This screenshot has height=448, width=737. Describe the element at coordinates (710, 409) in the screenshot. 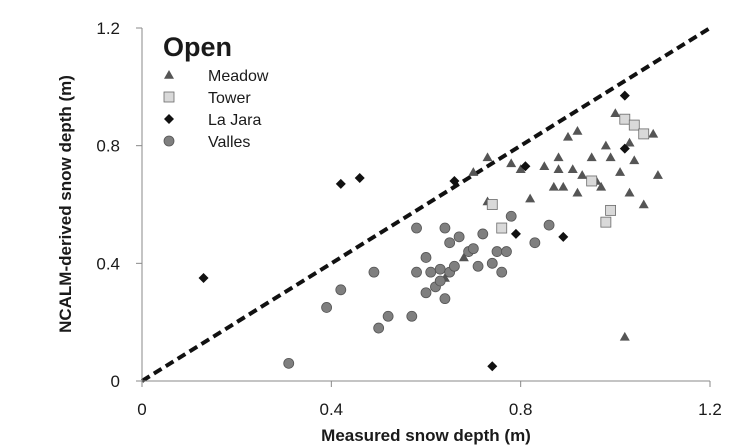

I see `x-tick-label: 1.2` at that location.